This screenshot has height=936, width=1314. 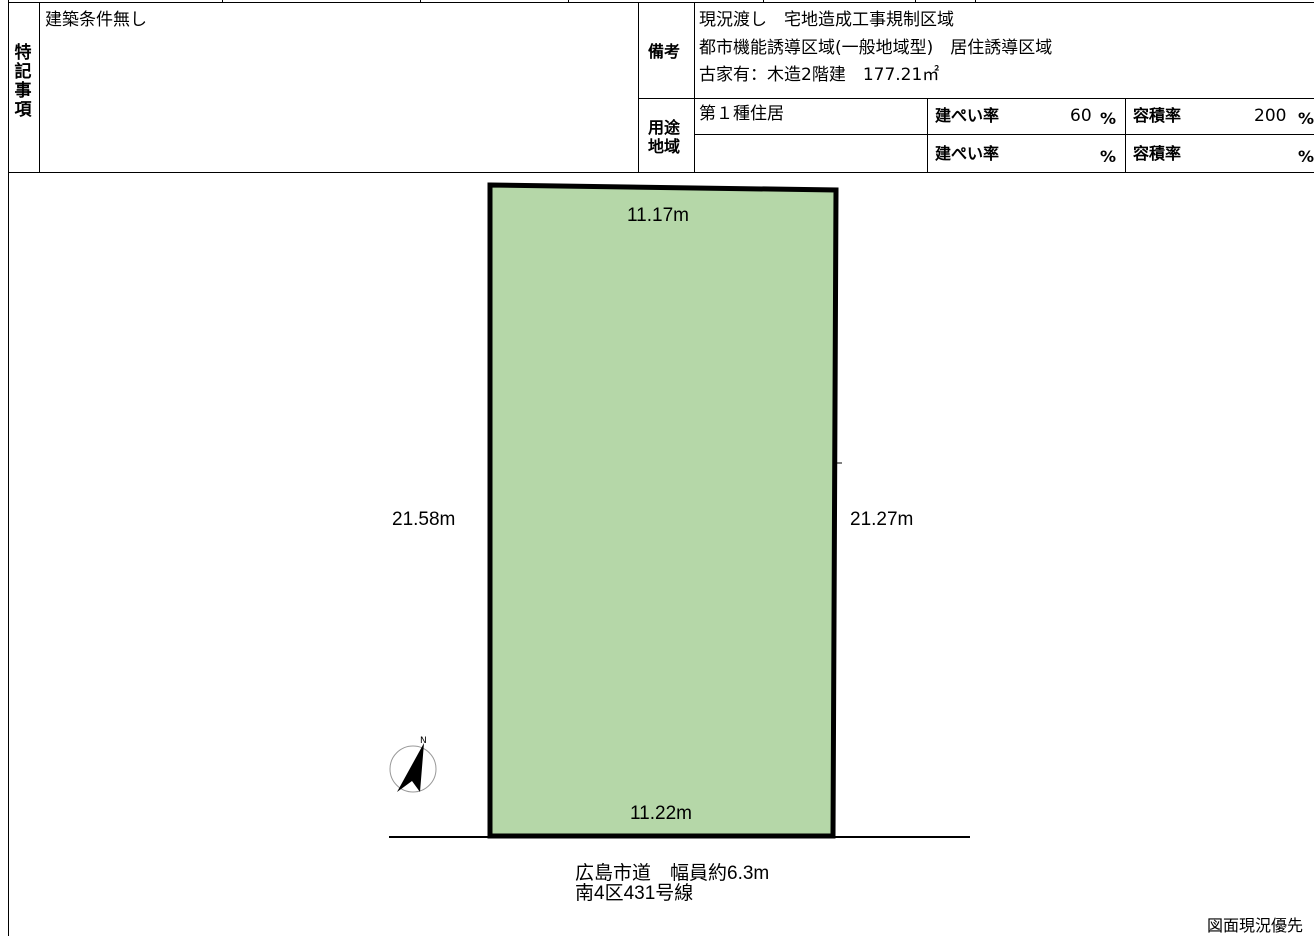 I want to click on left-dimension: 21.58m, so click(x=424, y=519).